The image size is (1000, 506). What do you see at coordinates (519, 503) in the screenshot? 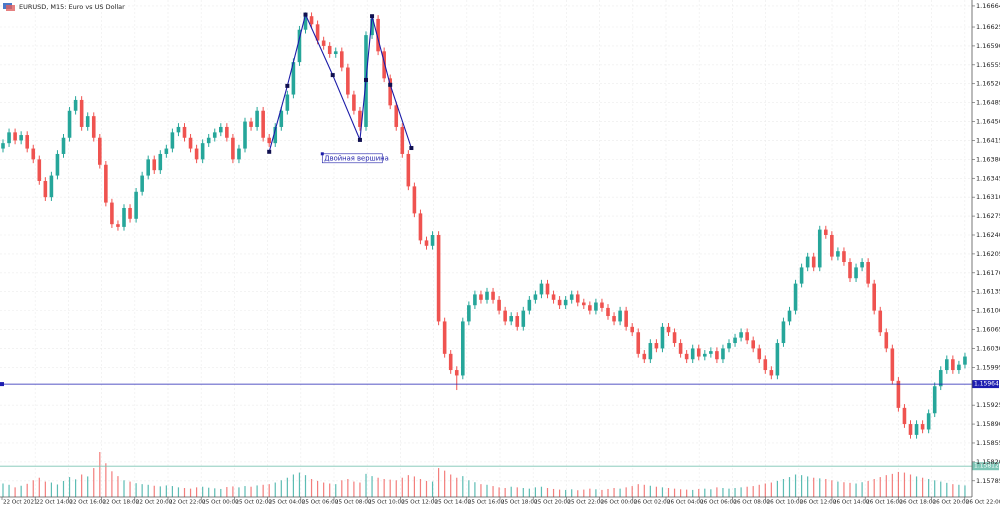
I see `x-tick-label: 25 Oct 18:00` at bounding box center [519, 503].